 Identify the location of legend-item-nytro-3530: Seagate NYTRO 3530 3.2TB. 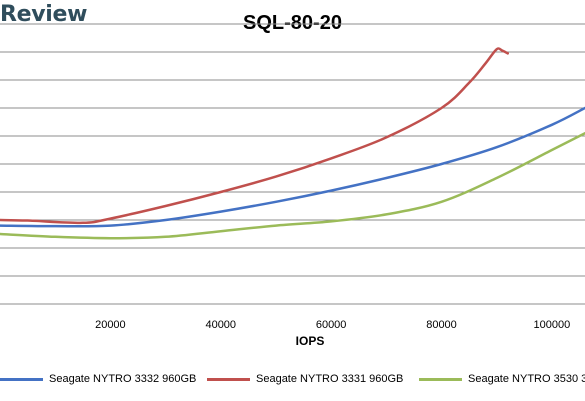
(502, 379).